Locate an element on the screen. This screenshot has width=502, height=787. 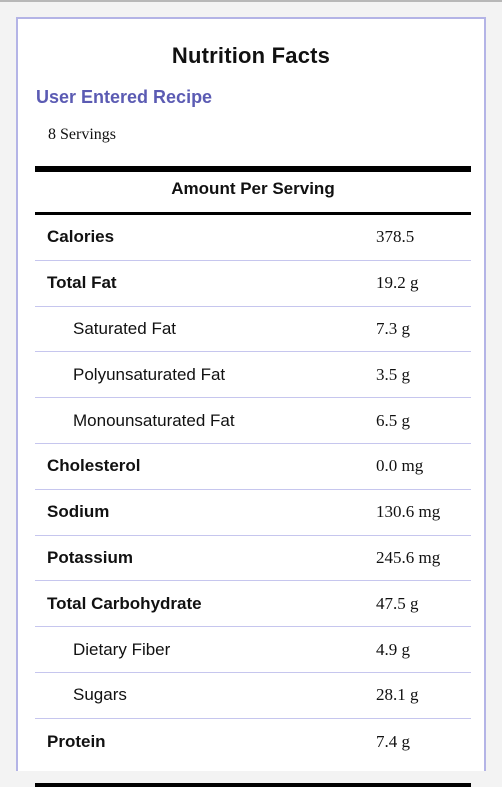
nutrient-value: 7.4 g is located at coordinates (393, 741).